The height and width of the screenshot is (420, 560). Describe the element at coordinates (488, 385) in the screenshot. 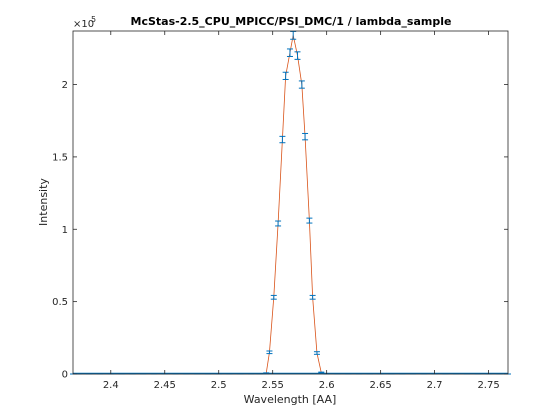

I see `x-tick-label: 2.75` at that location.